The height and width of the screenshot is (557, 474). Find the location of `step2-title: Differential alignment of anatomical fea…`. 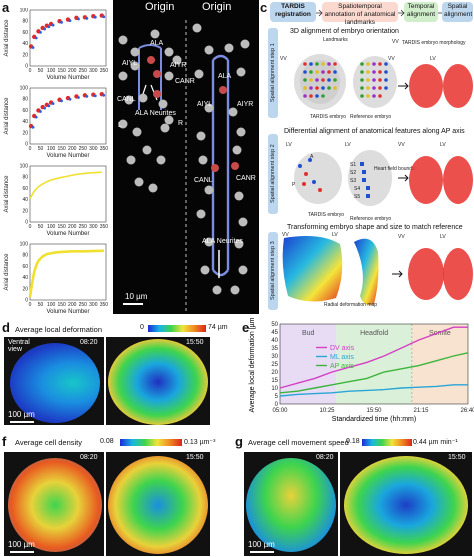

step2-title: Differential alignment of anatomical fea… is located at coordinates (374, 131).